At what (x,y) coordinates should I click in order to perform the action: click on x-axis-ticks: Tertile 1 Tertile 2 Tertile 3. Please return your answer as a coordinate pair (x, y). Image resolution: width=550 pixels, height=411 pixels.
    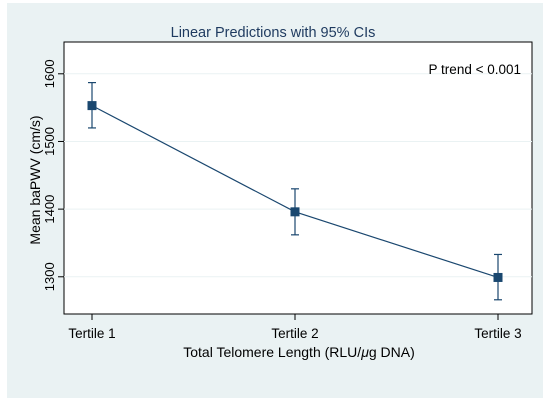
    Looking at the image, I should click on (295, 327).